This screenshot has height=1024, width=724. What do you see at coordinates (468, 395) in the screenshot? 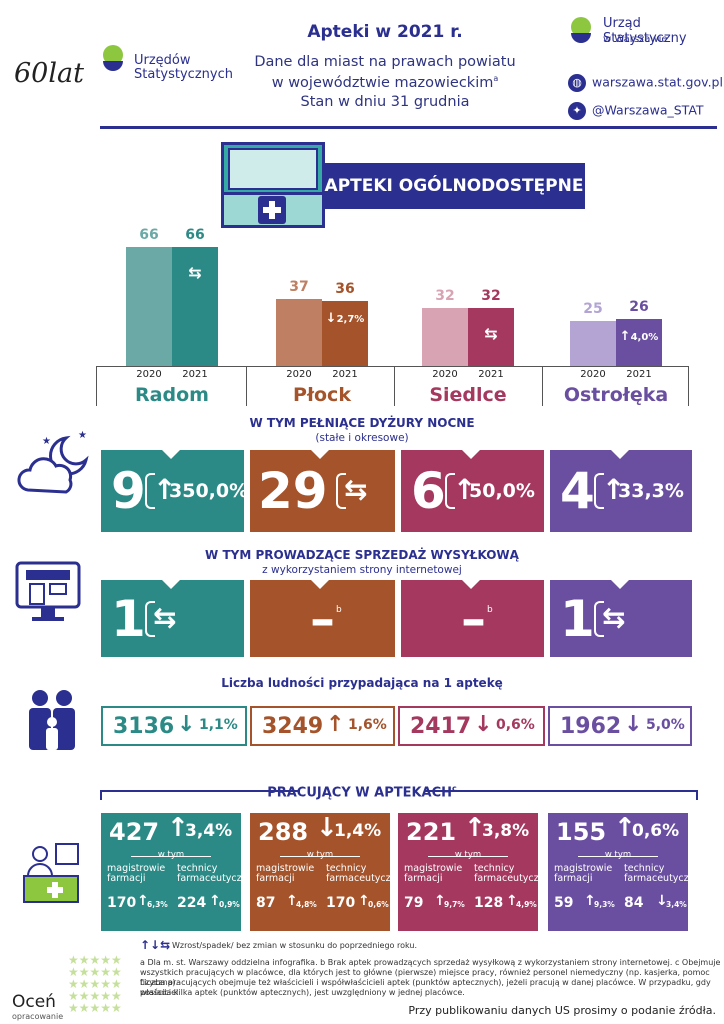
I see `city-name-Siedlce: Siedlce` at bounding box center [468, 395].